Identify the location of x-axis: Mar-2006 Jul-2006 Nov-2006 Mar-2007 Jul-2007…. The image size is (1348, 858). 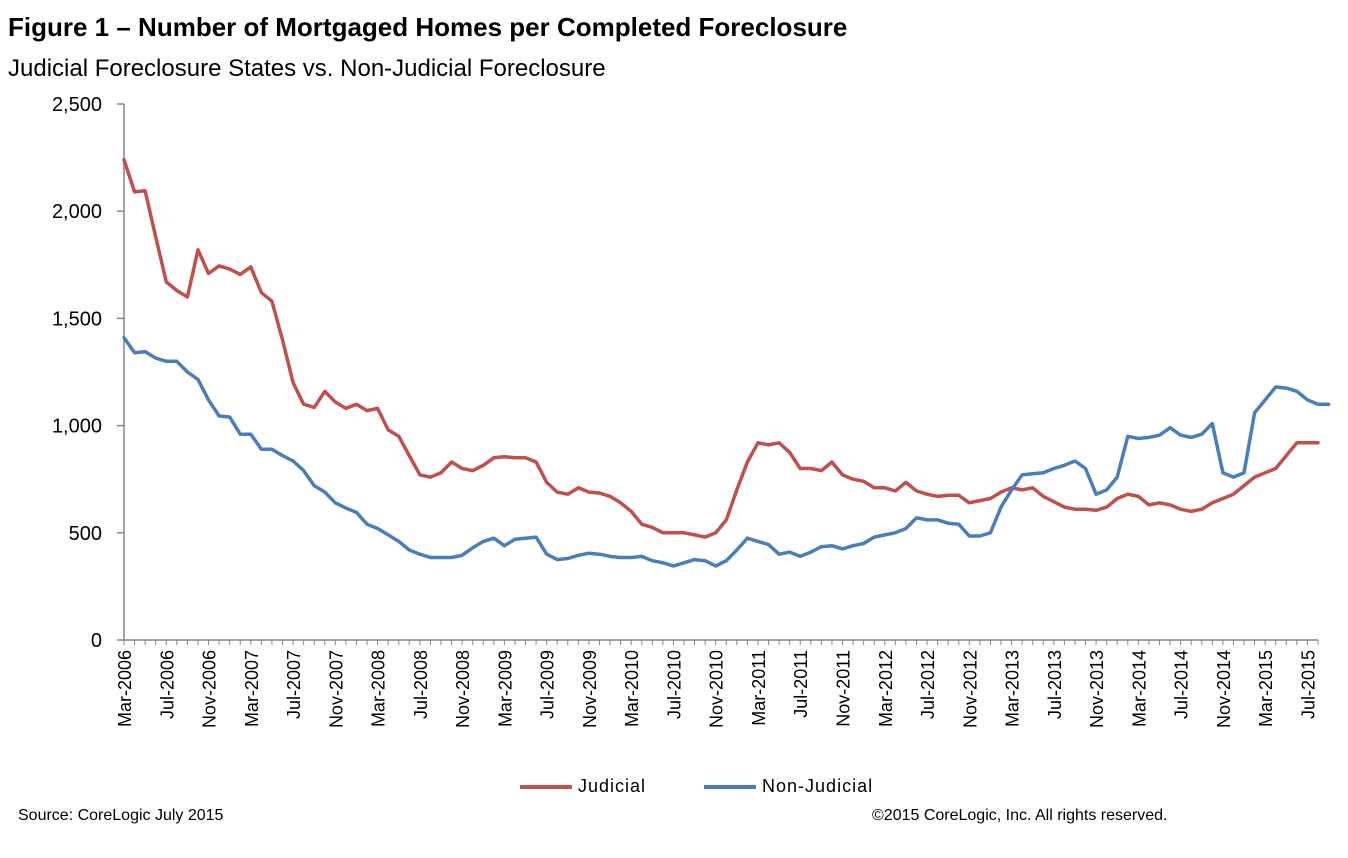
(717, 683).